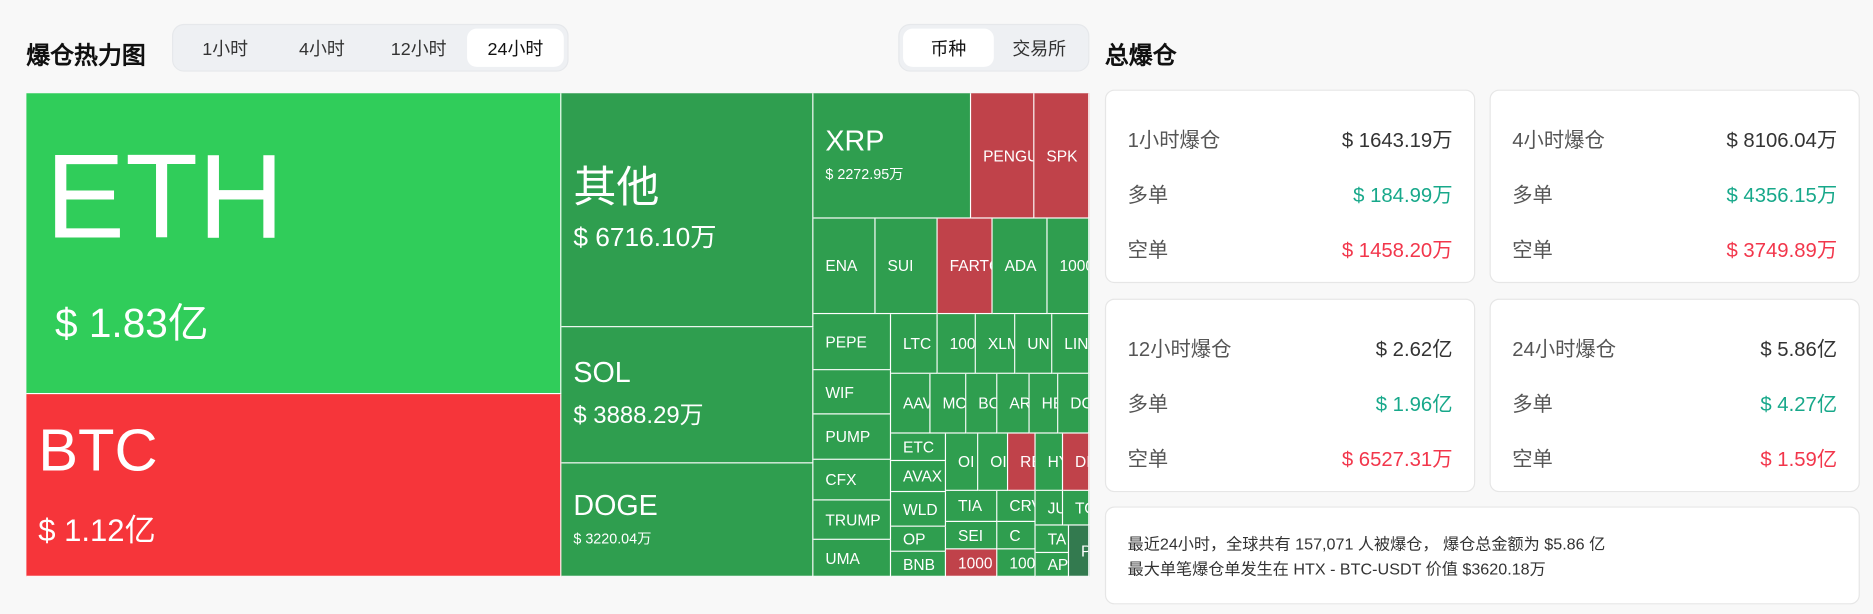  What do you see at coordinates (1079, 551) in the screenshot?
I see `treemap-cell-p: P` at bounding box center [1079, 551].